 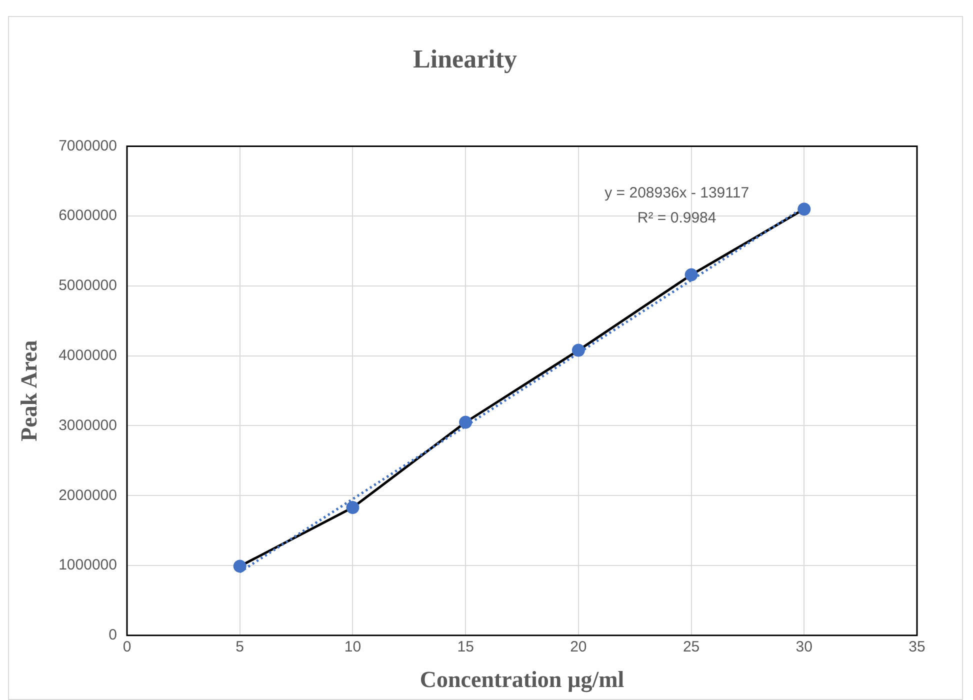 What do you see at coordinates (112, 635) in the screenshot?
I see `y-tick-label: 0` at bounding box center [112, 635].